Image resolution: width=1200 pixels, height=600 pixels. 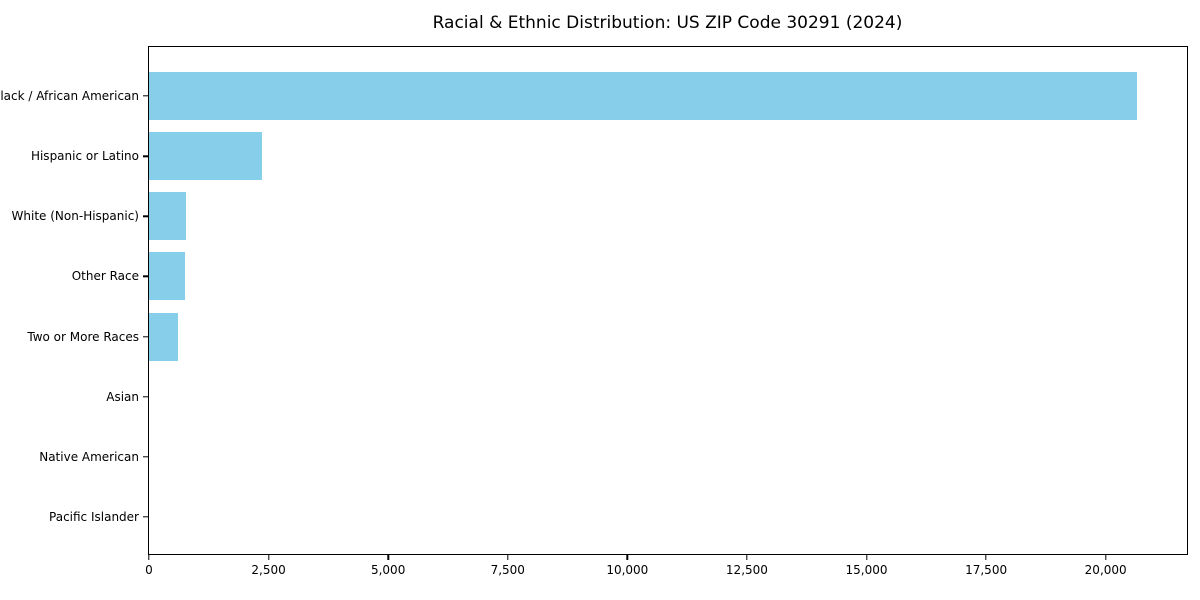 I want to click on x-tick-label: 0, so click(x=149, y=570).